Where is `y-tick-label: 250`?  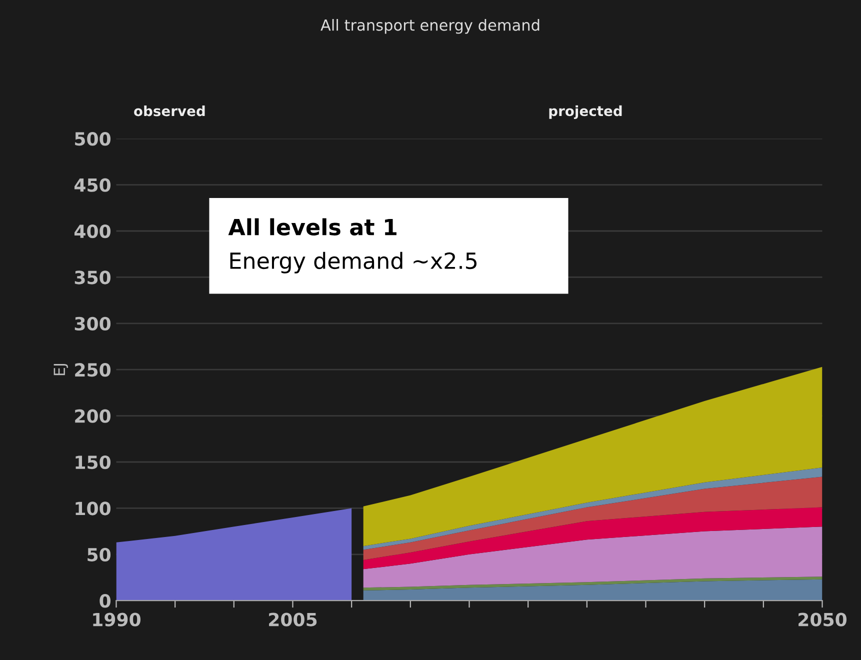 y-tick-label: 250 is located at coordinates (93, 370).